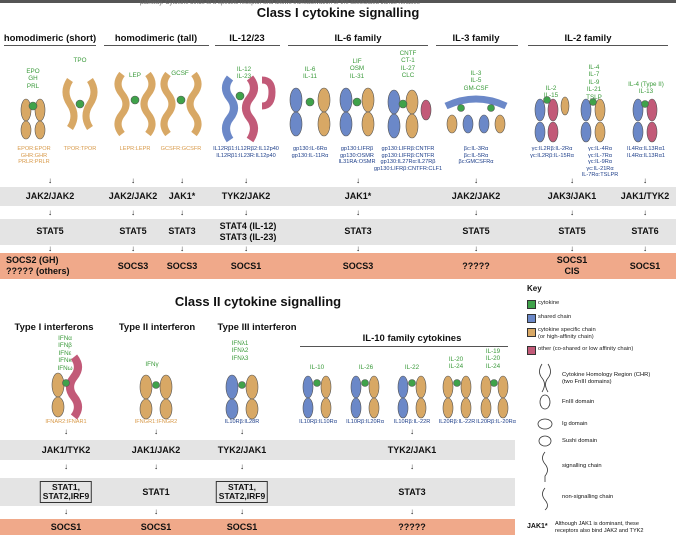  What do you see at coordinates (531, 332) in the screenshot?
I see `legend-swatch-specific` at bounding box center [531, 332].